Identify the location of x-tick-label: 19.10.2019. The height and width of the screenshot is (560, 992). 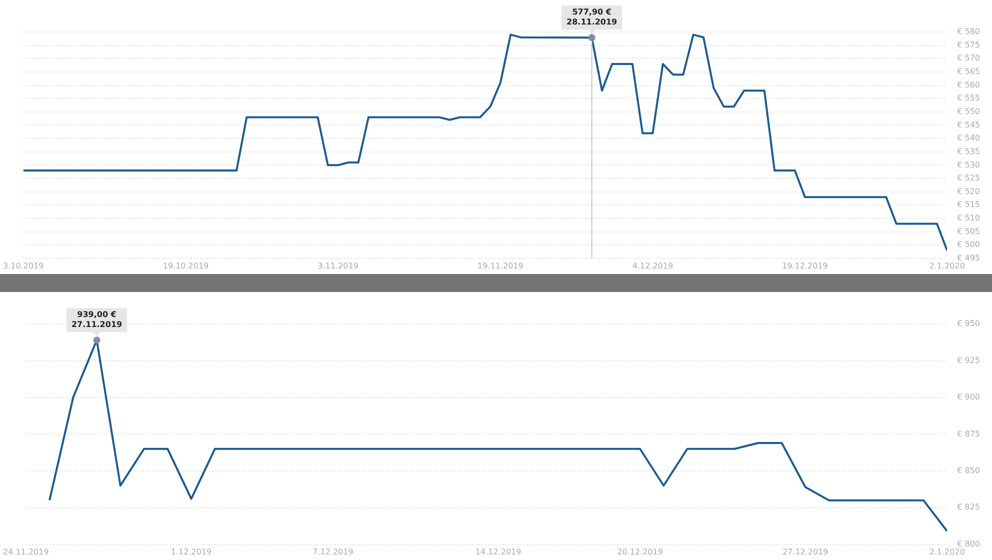
(185, 265).